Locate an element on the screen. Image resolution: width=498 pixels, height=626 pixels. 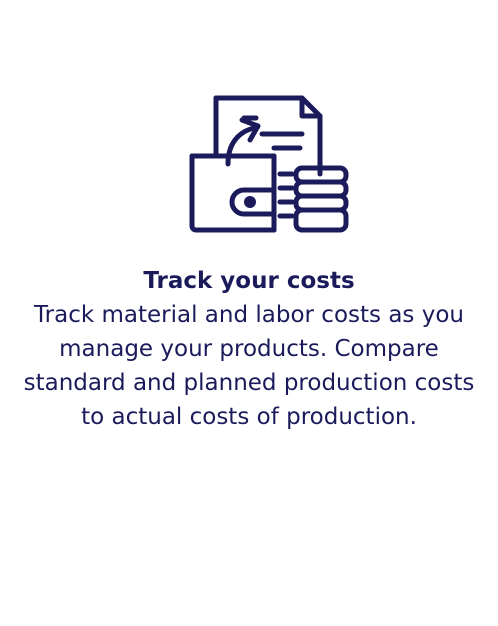
feature-title: Track your costs is located at coordinates (249, 281).